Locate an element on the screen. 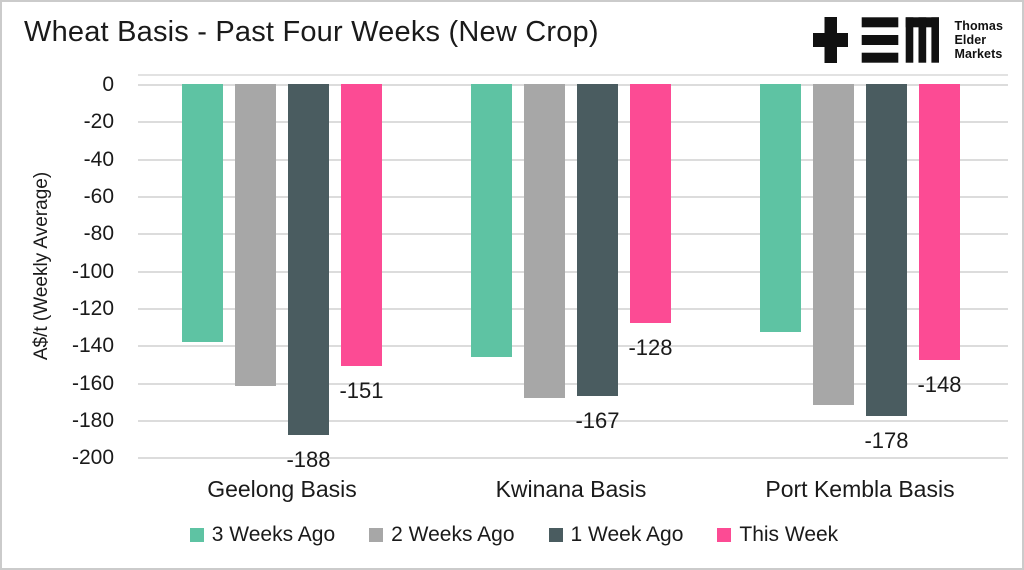 Image resolution: width=1024 pixels, height=570 pixels. legend-item-2-weeks-ago: 2 Weeks Ago is located at coordinates (442, 535).